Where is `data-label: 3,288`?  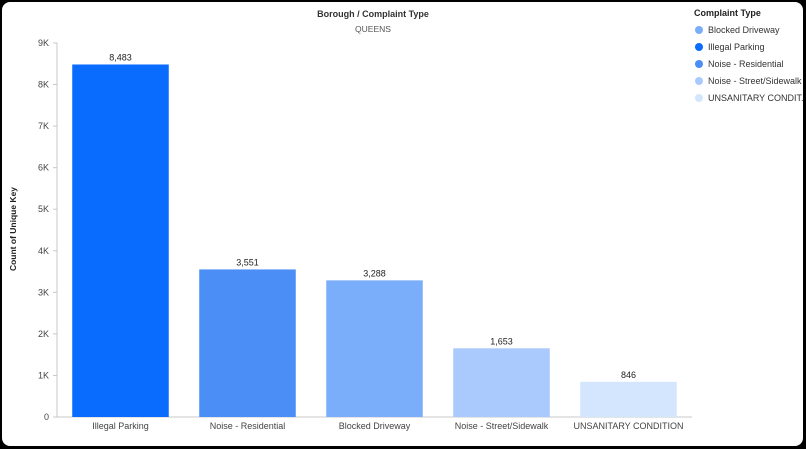 data-label: 3,288 is located at coordinates (374, 273).